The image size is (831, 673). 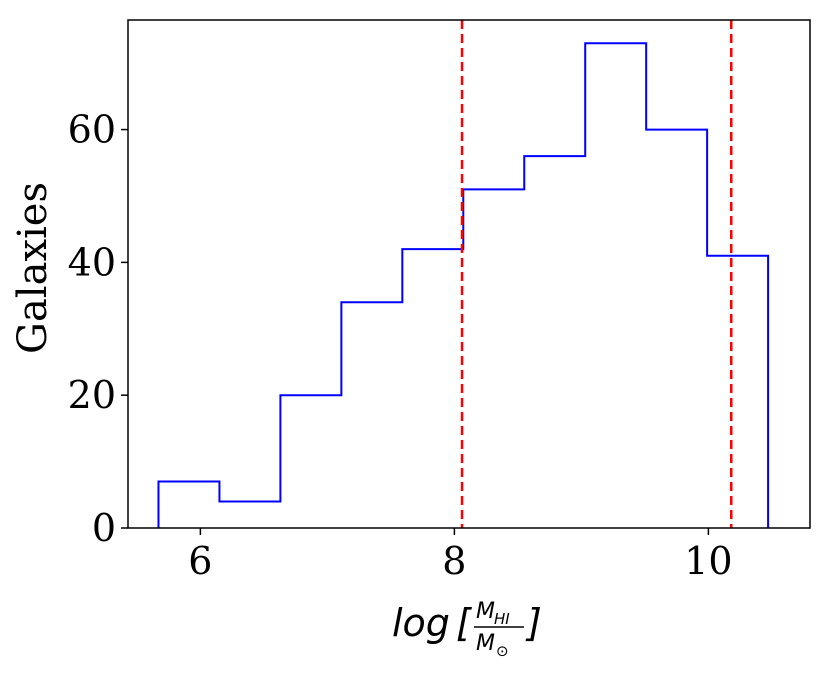 What do you see at coordinates (485, 611) in the screenshot?
I see `x-axis-label-numerator: M` at bounding box center [485, 611].